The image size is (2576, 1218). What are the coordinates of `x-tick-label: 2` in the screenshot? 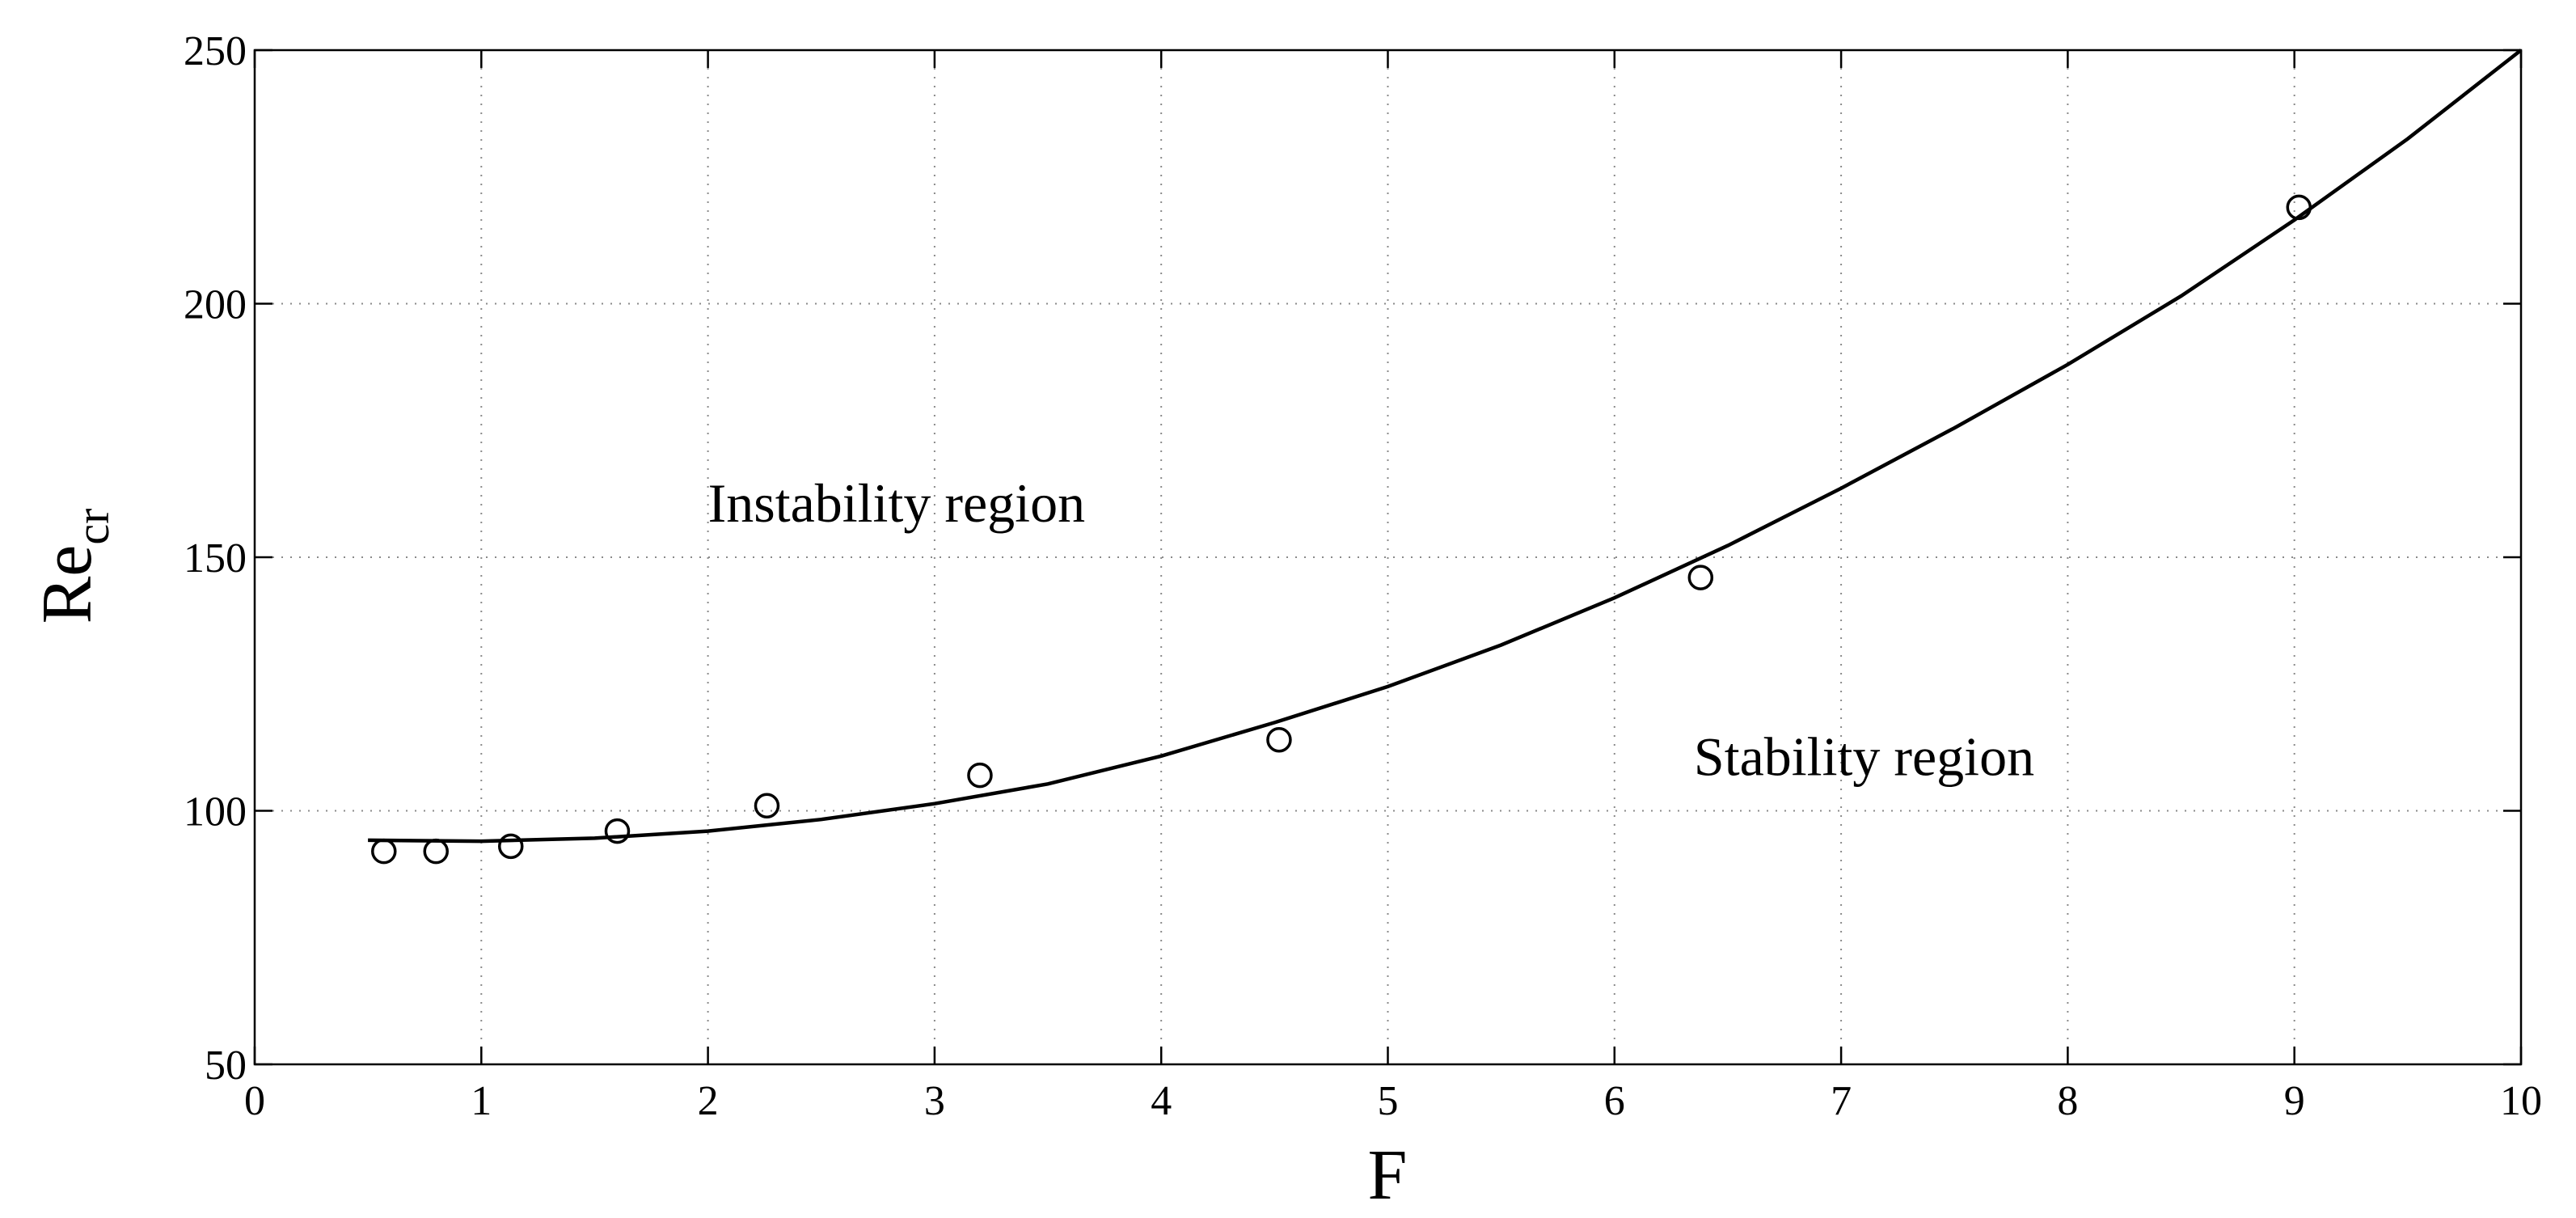 It's located at (708, 1101).